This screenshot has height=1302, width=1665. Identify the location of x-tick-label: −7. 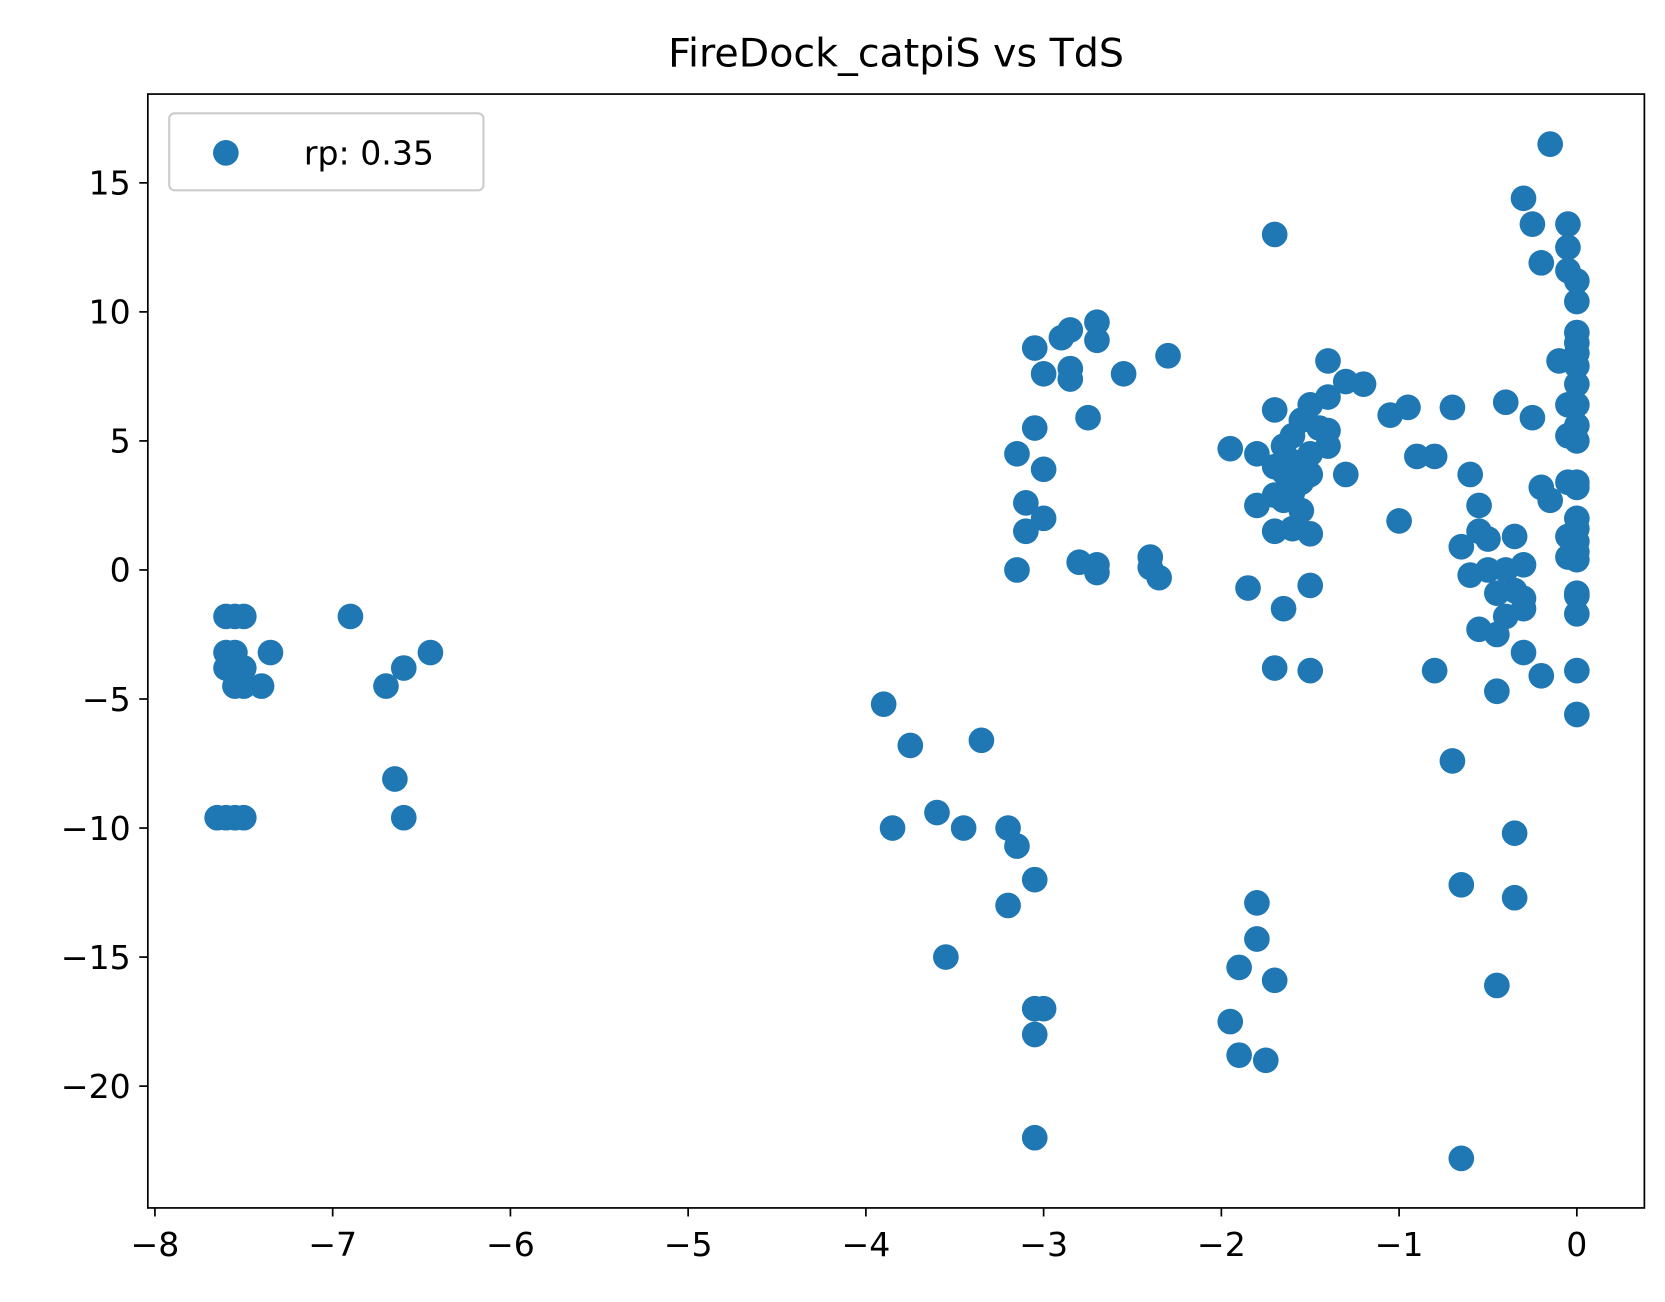
(332, 1244).